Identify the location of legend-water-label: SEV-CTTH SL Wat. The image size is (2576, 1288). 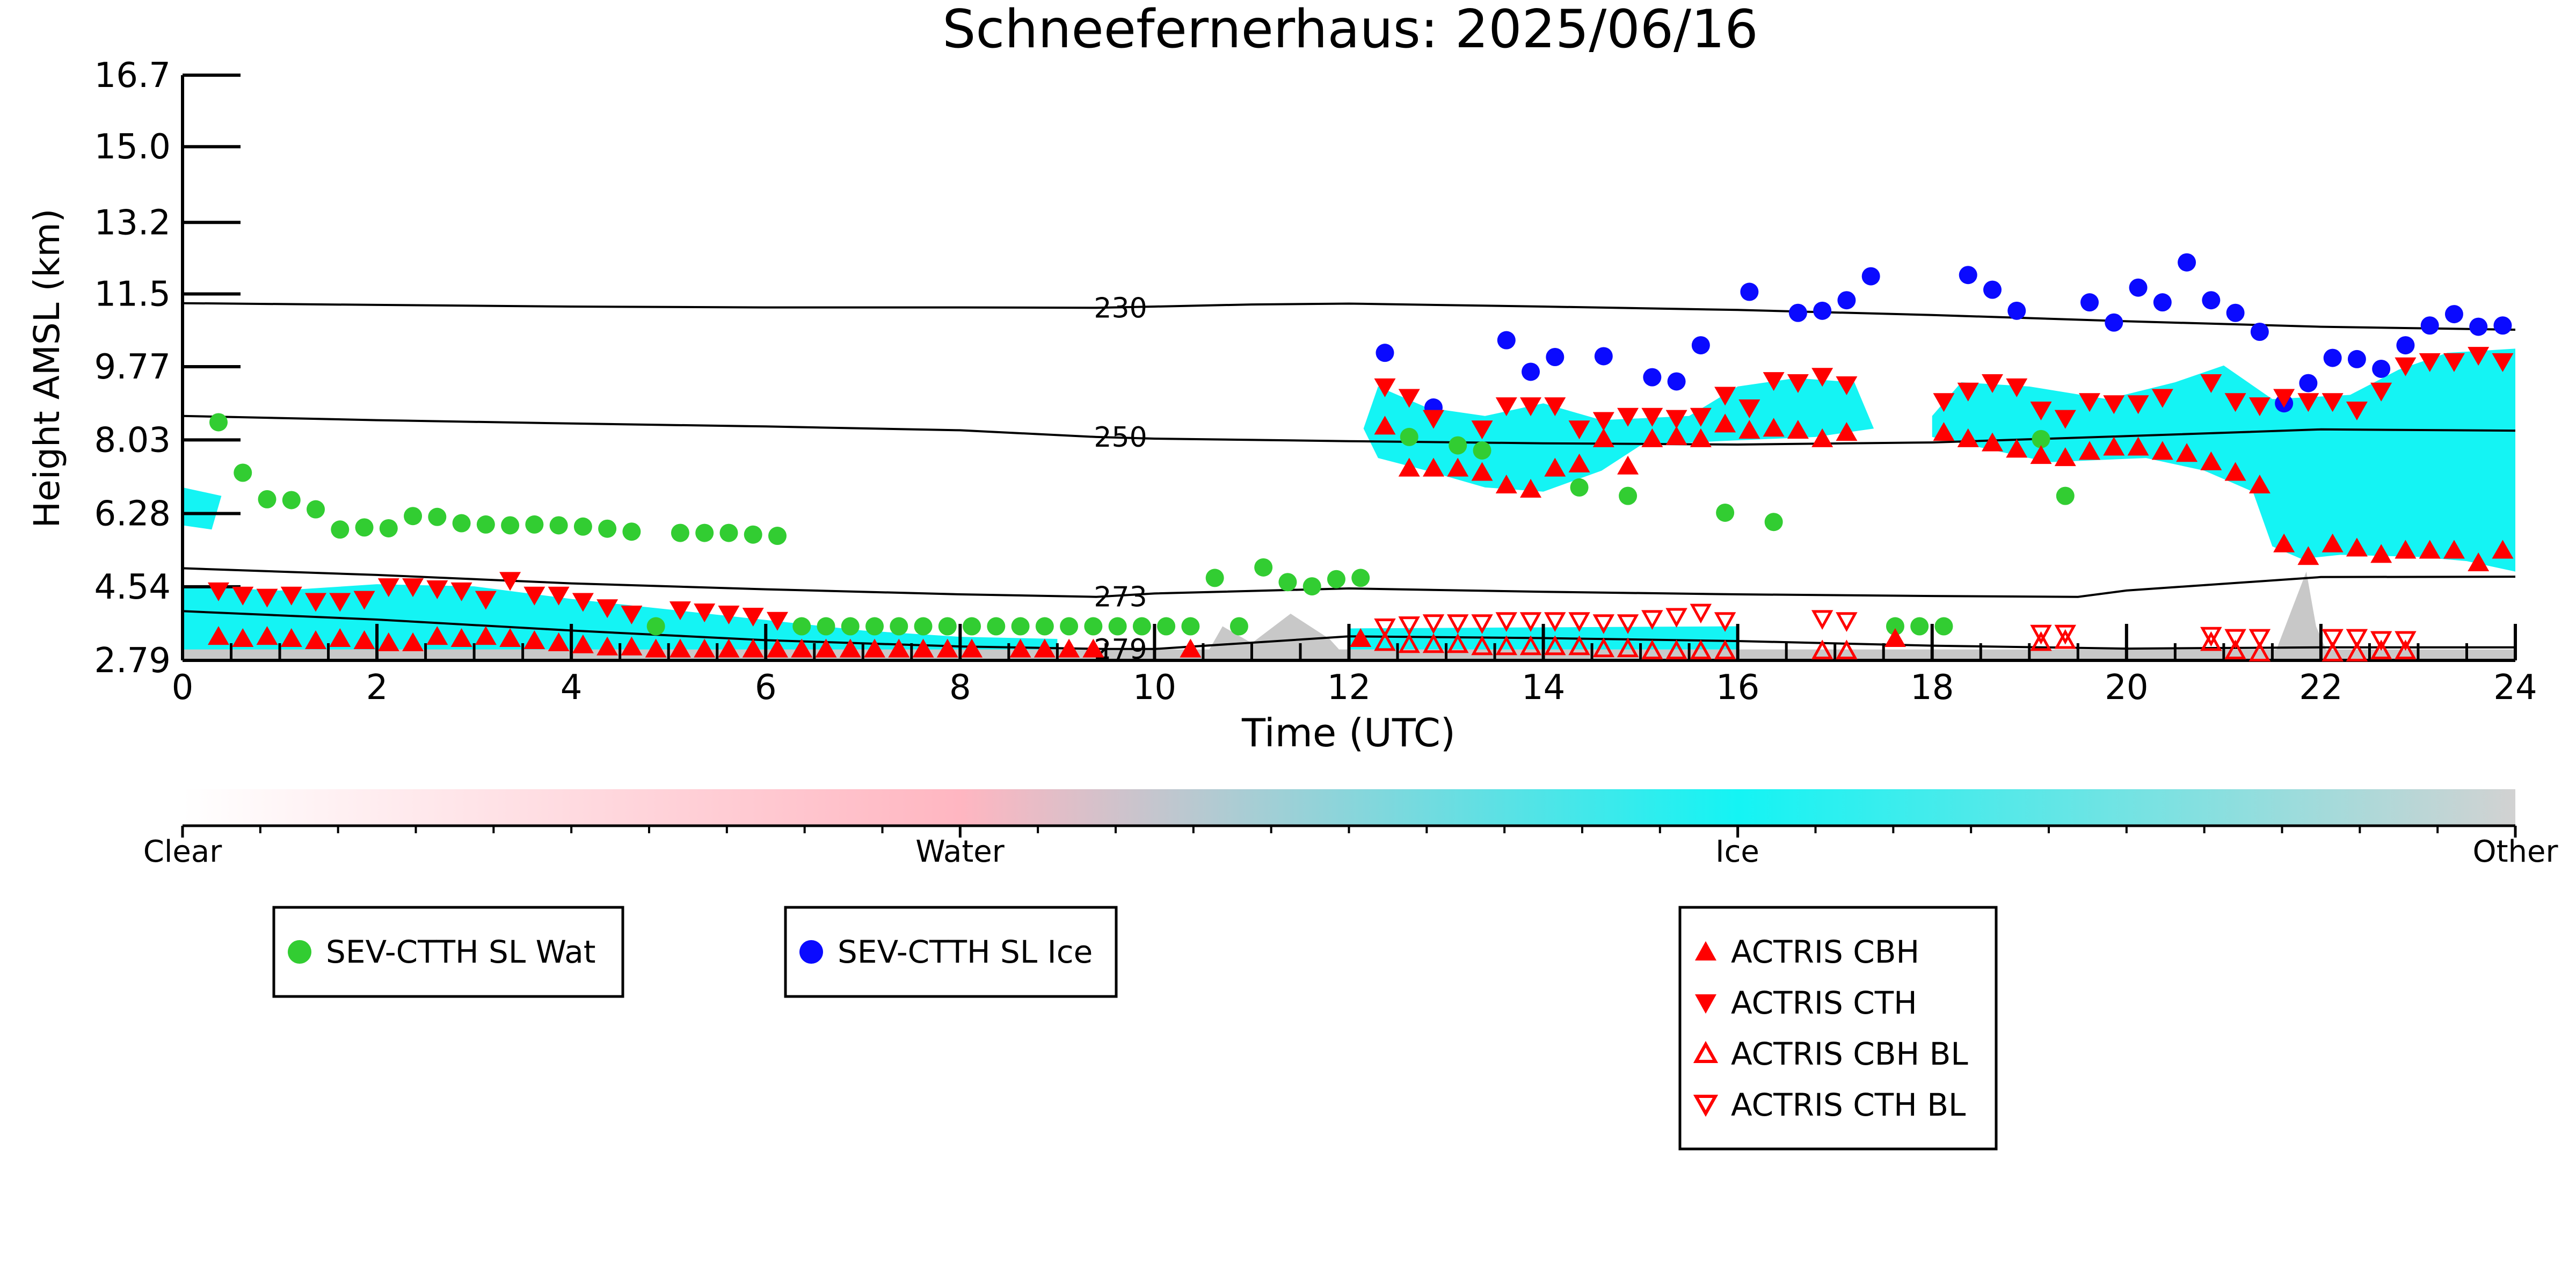
(461, 952).